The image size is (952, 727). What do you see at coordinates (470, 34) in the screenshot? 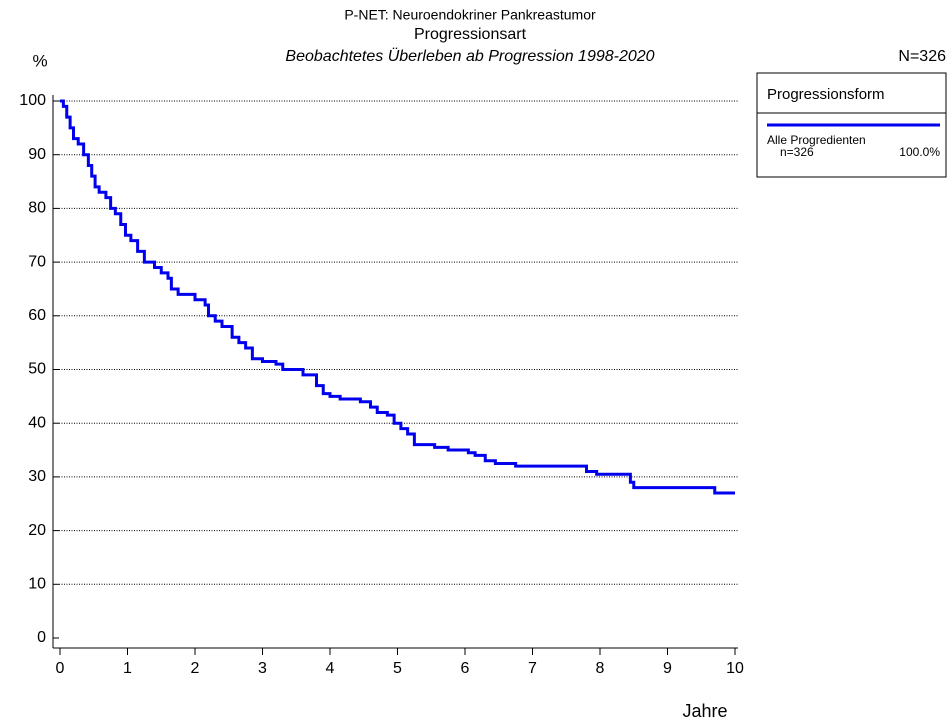
I see `chart-subtitle: Progressionsart` at bounding box center [470, 34].